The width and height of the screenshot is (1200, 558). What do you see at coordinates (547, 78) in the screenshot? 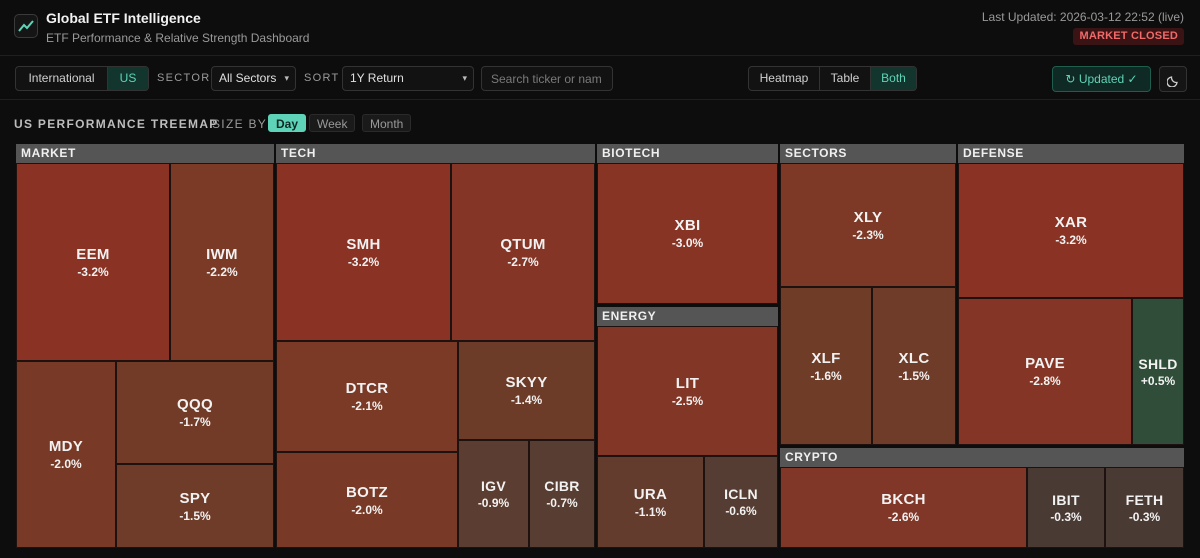
I see `search-input` at bounding box center [547, 78].